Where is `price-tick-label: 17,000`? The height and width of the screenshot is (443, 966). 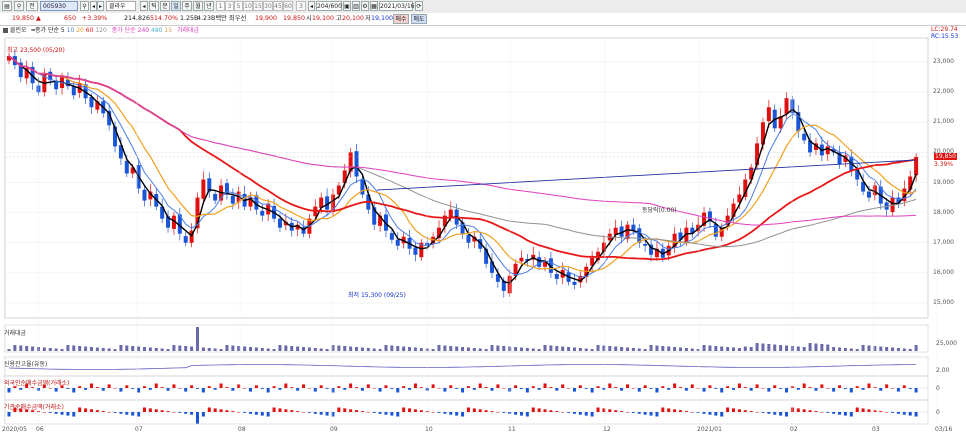 price-tick-label: 17,000 is located at coordinates (943, 242).